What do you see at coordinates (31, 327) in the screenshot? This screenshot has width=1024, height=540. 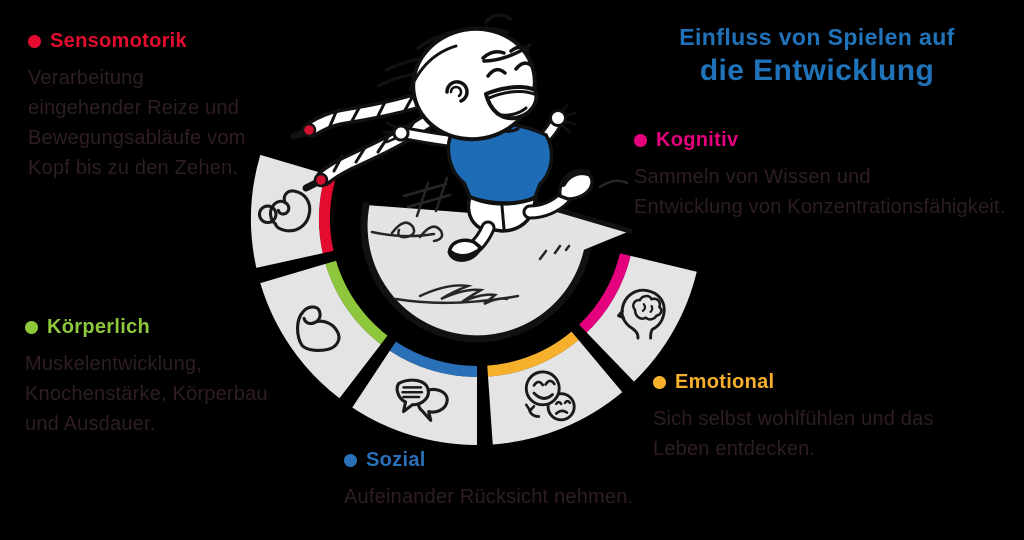 I see `koerperlich-bullet-icon` at bounding box center [31, 327].